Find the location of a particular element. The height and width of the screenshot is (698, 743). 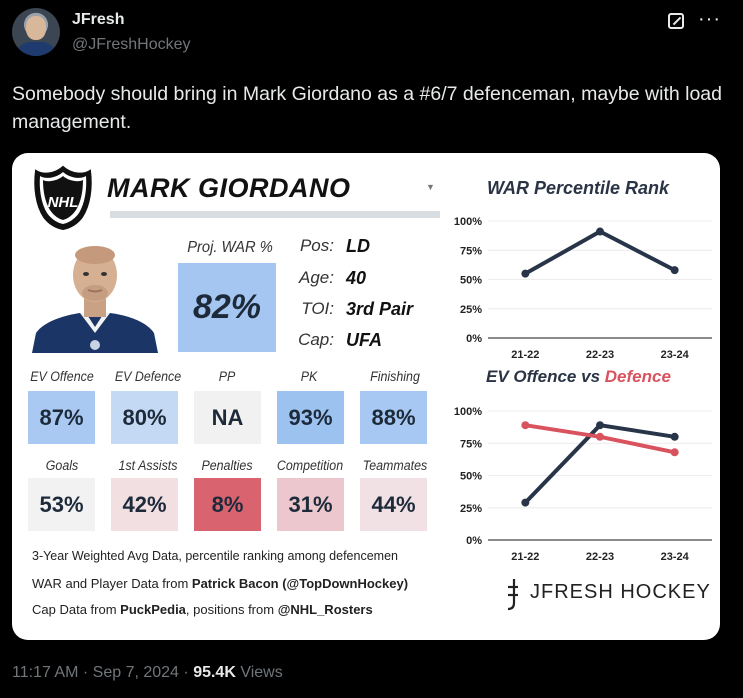

grok-icon is located at coordinates (676, 21).